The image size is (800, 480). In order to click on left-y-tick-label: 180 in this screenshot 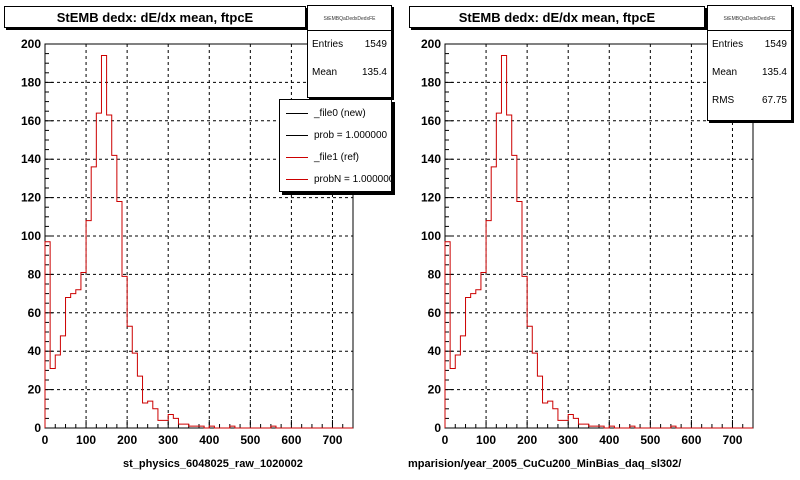, I will do `click(31, 82)`.